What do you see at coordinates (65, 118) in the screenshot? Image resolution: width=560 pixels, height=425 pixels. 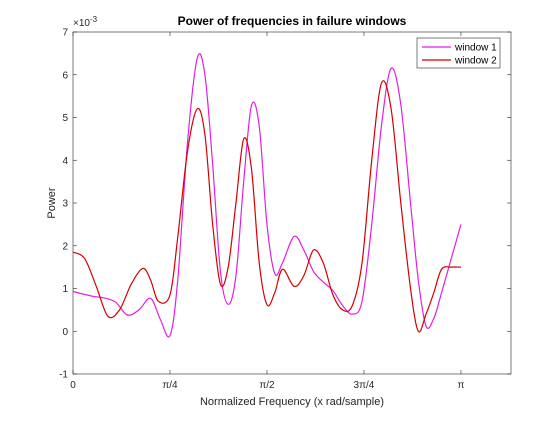 I see `y-tick-label: 5` at bounding box center [65, 118].